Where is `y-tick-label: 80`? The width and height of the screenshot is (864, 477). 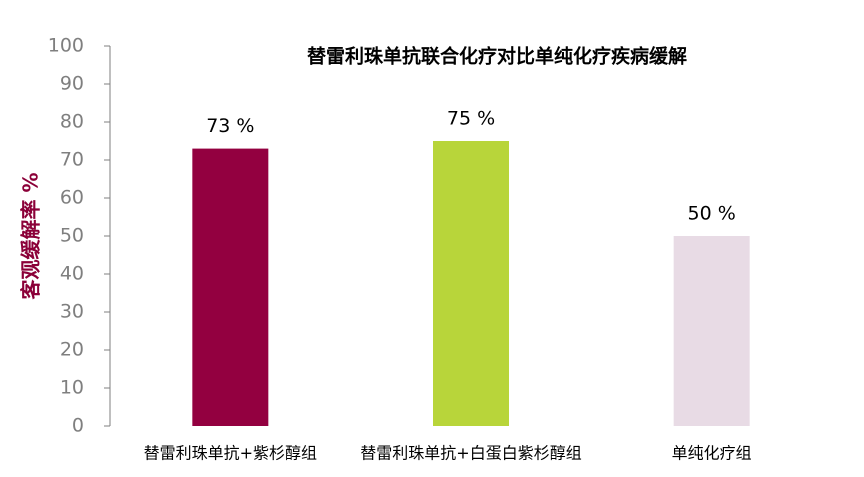
y-tick-label: 80 is located at coordinates (72, 122).